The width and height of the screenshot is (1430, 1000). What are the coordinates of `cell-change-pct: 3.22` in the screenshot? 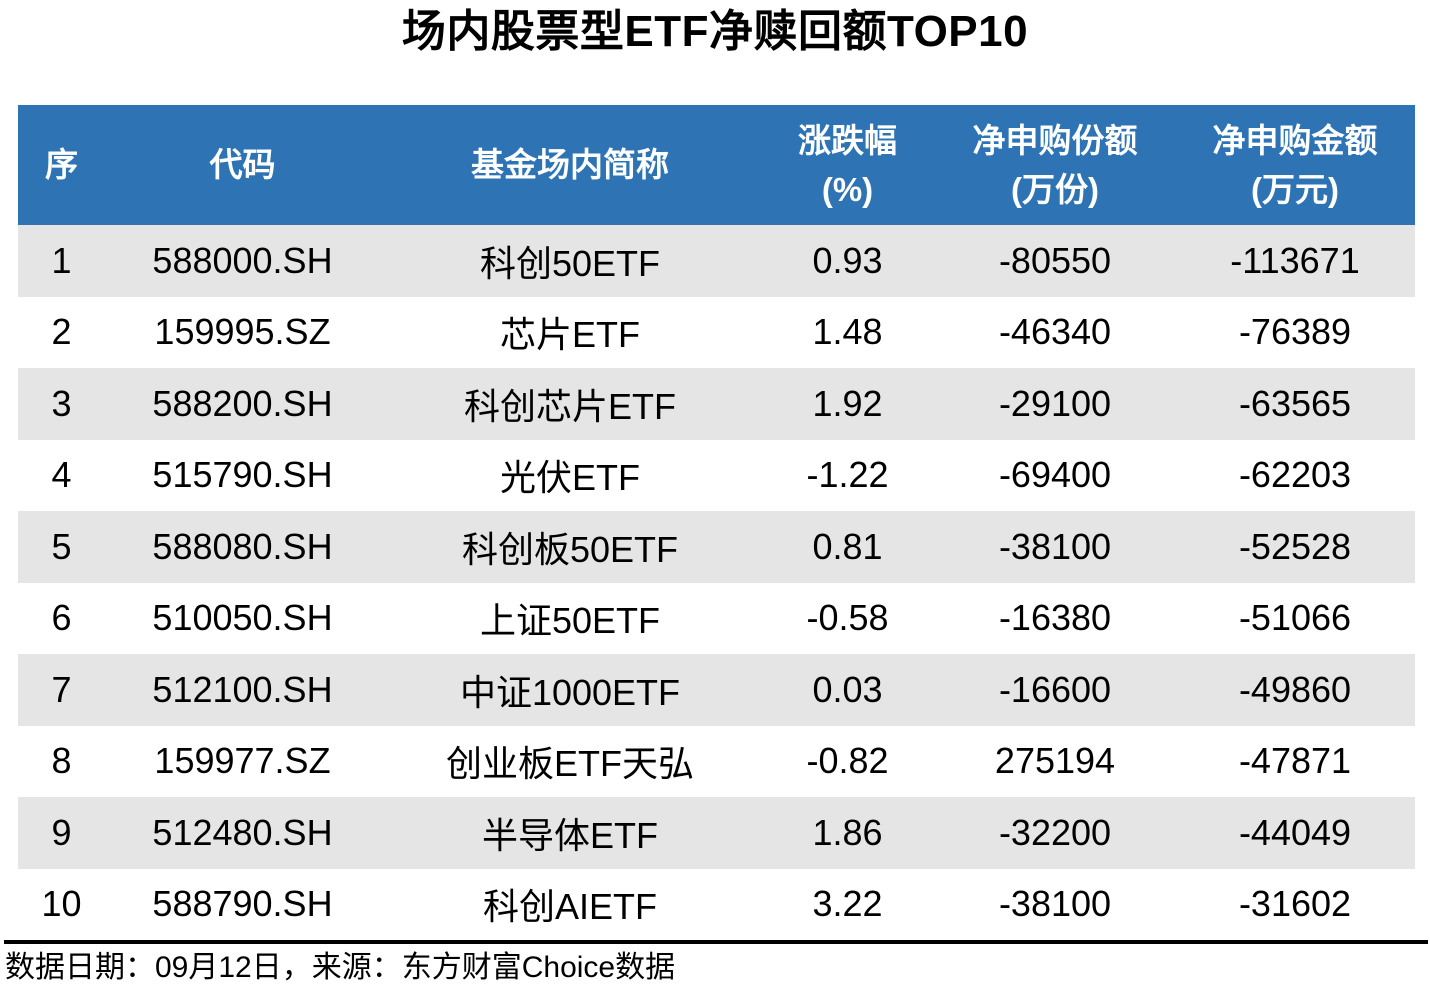 It's located at (847, 904).